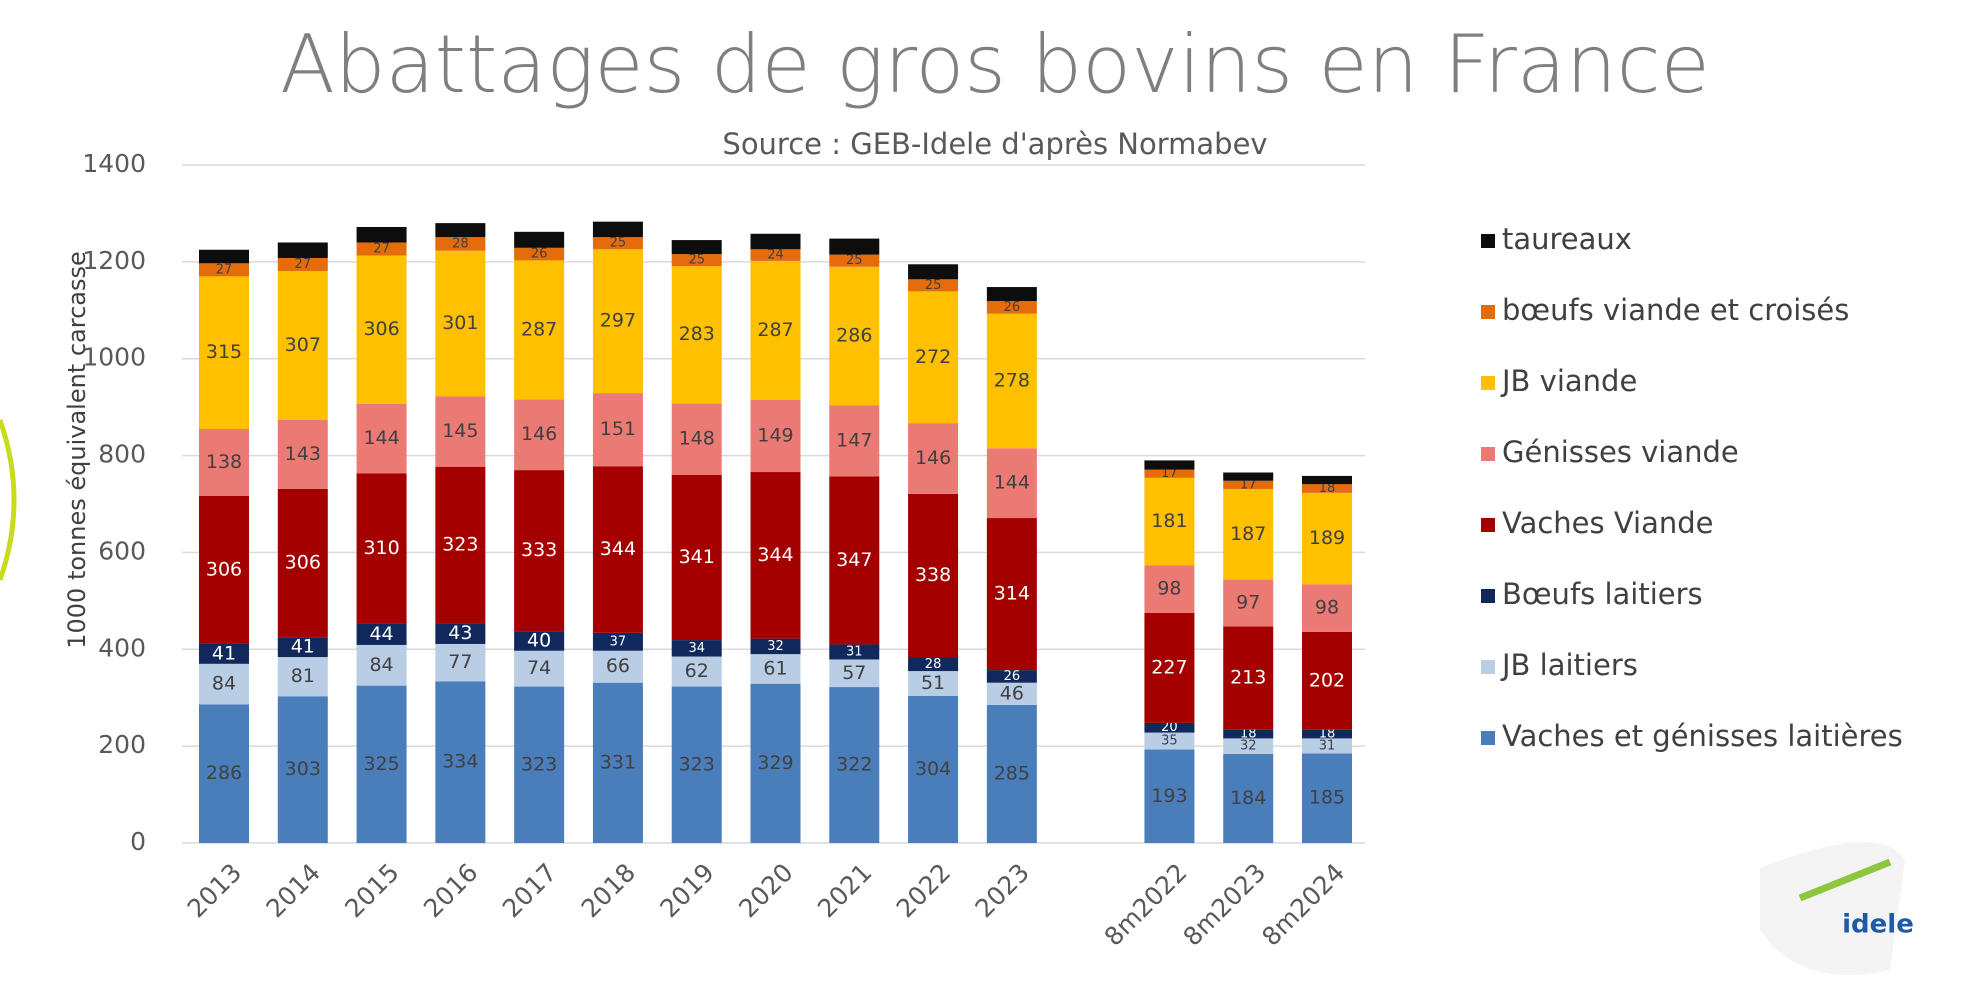  What do you see at coordinates (460, 323) in the screenshot?
I see `data-label: 301` at bounding box center [460, 323].